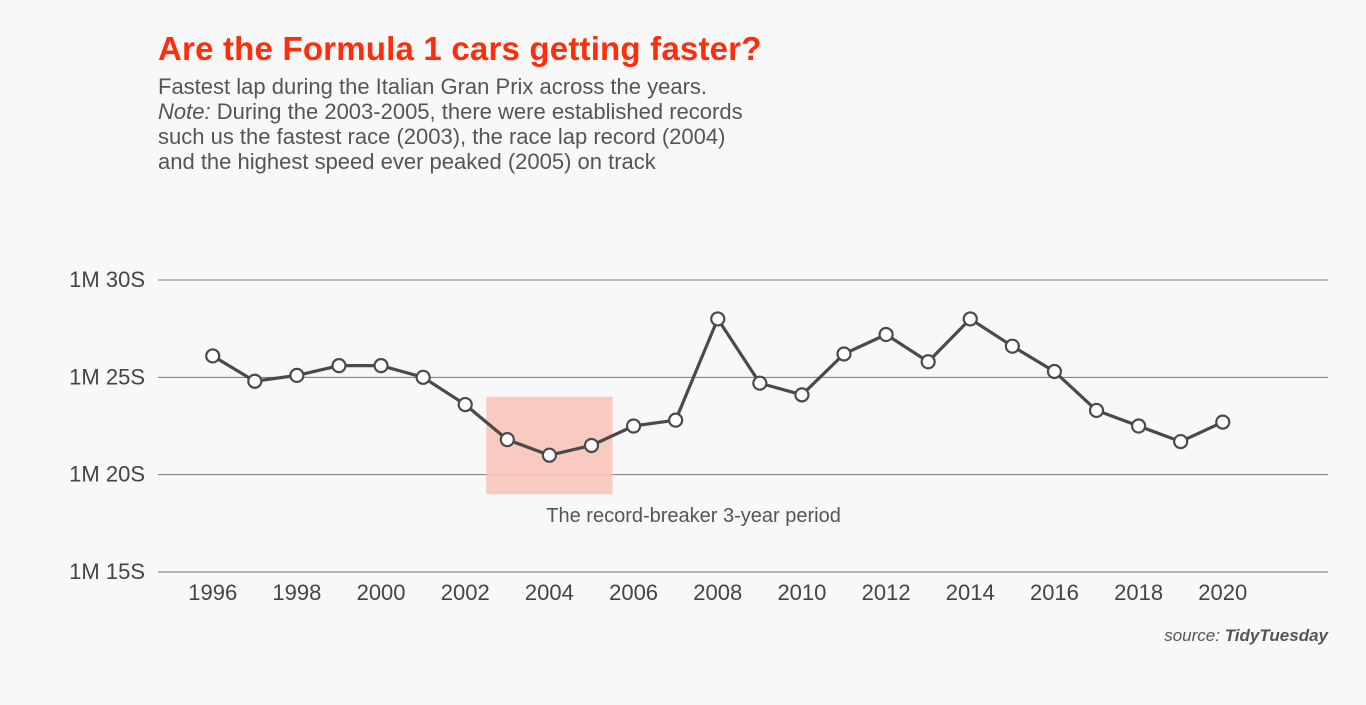 The width and height of the screenshot is (1366, 705). What do you see at coordinates (465, 404) in the screenshot?
I see `data-point-2002` at bounding box center [465, 404].